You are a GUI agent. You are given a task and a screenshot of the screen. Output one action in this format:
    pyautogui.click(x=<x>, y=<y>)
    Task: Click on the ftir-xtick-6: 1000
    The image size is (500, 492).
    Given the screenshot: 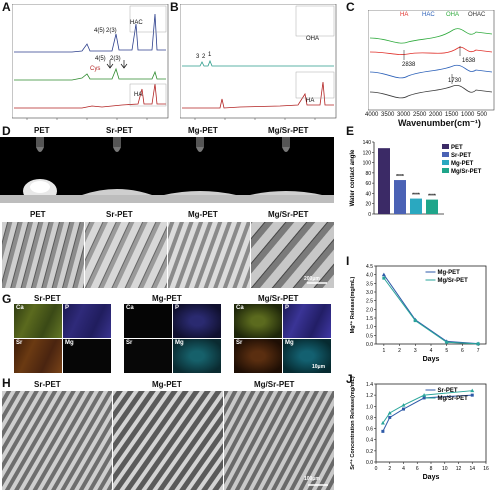 What is the action you would take?
    pyautogui.click(x=468, y=115)
    